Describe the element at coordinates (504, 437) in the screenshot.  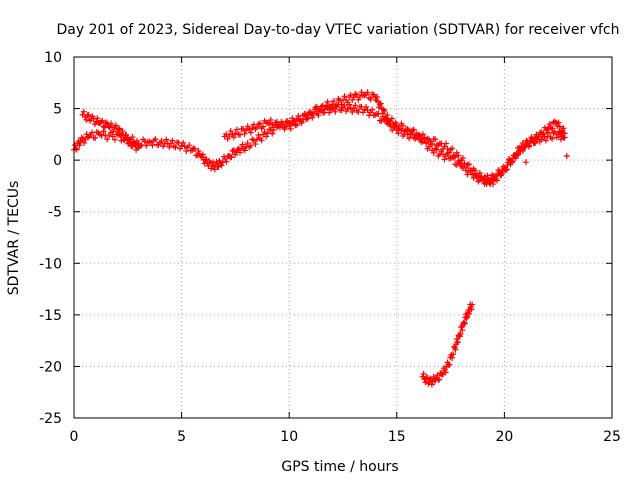
I see `x-tick-label: 20` at that location.